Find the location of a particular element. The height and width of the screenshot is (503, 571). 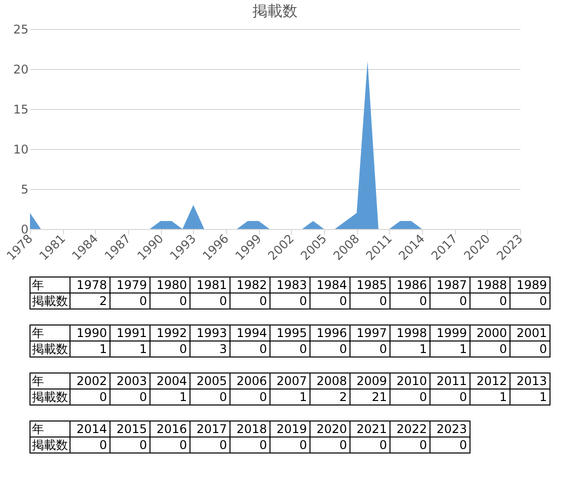

x-tick-label: 1978 is located at coordinates (91, 285).